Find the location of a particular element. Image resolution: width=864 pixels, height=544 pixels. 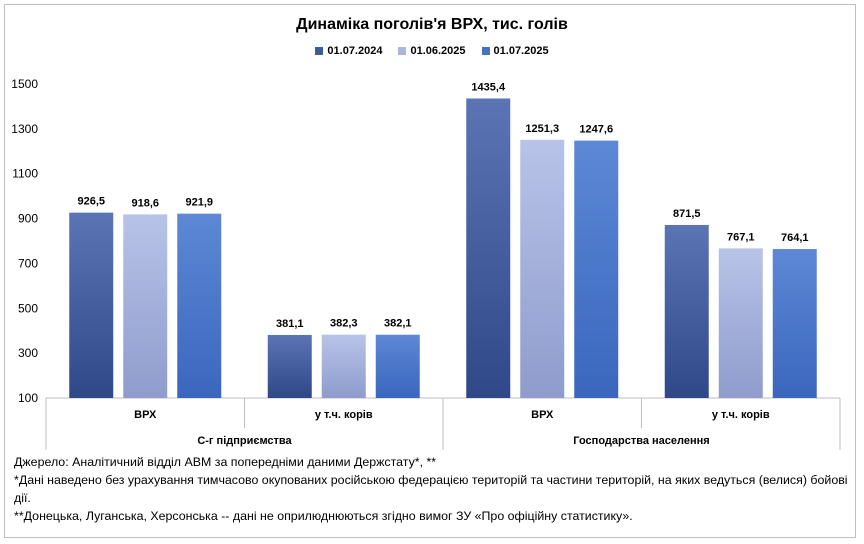

legend-swatch-2024 is located at coordinates (319, 51).